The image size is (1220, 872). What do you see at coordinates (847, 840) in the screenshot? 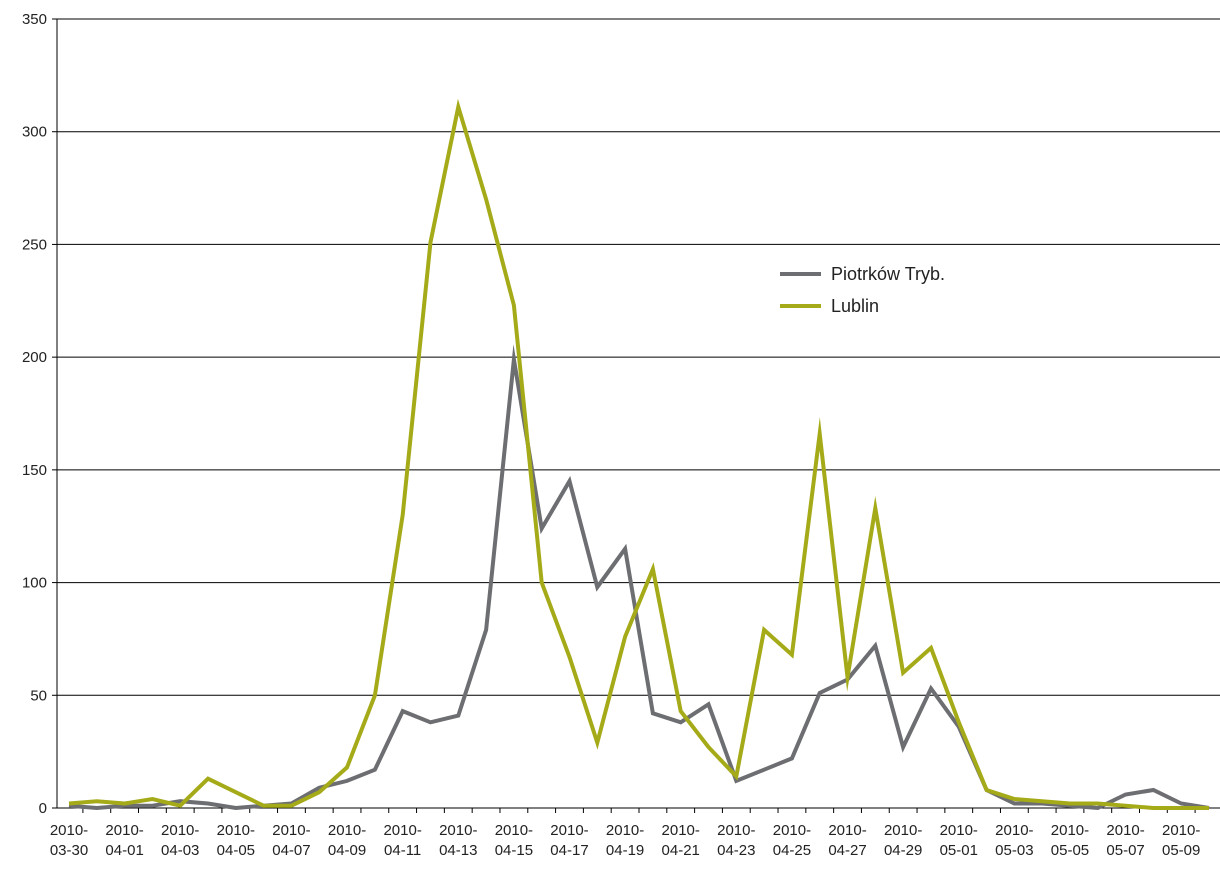
I see `x-tick-label: 2010- 04-27` at bounding box center [847, 840].